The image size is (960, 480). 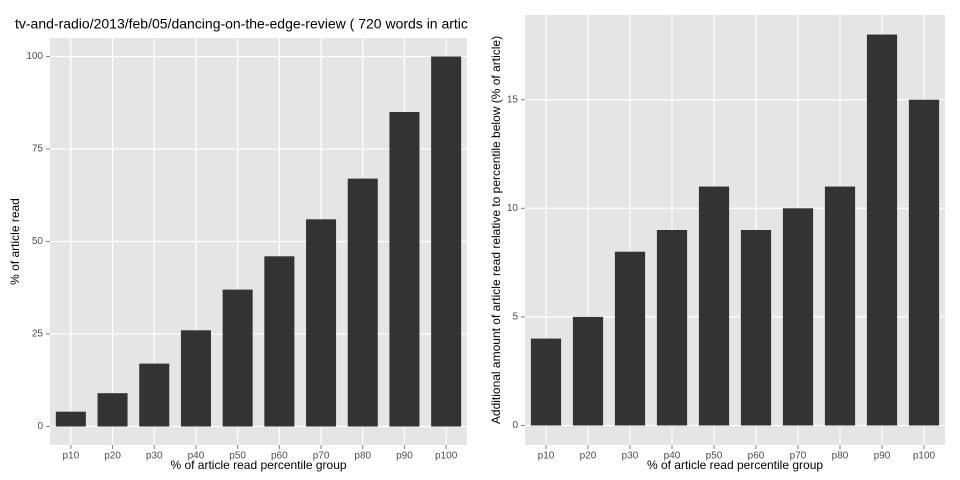 What do you see at coordinates (38, 149) in the screenshot?
I see `y-tick-label: 75` at bounding box center [38, 149].